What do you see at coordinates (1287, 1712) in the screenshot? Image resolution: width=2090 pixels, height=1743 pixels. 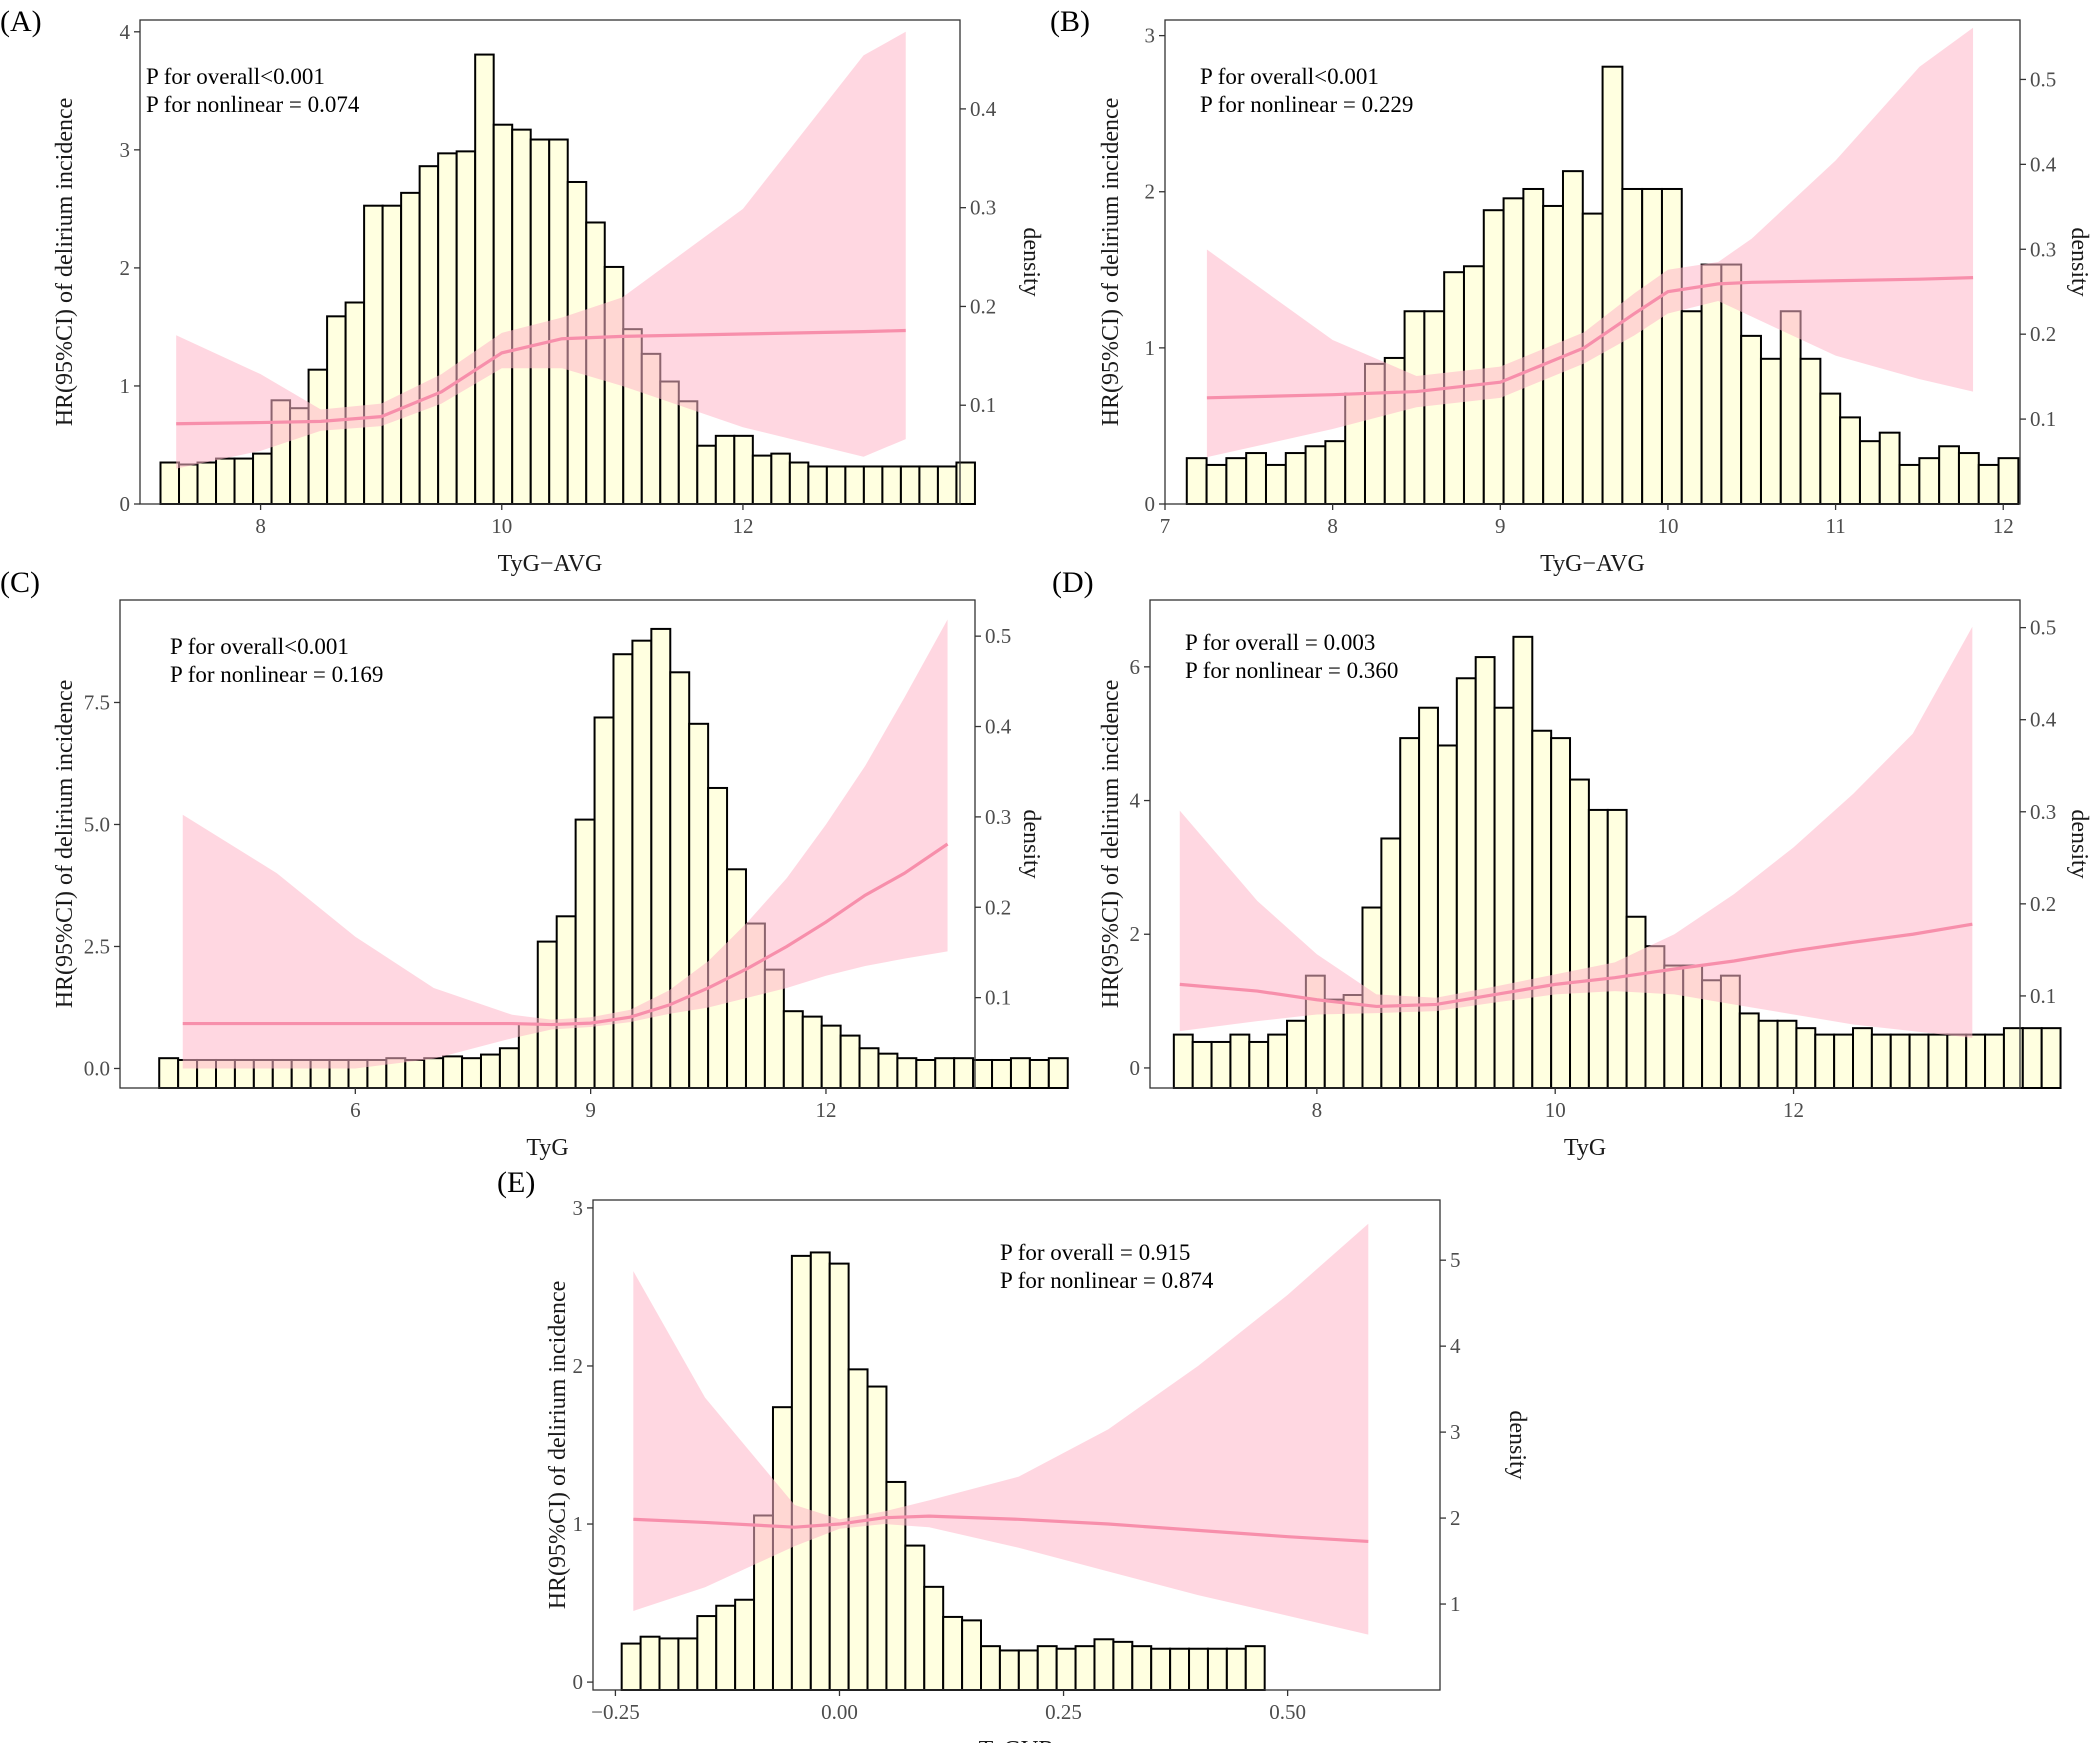 I see `x-tick-label: 0.50` at bounding box center [1287, 1712].